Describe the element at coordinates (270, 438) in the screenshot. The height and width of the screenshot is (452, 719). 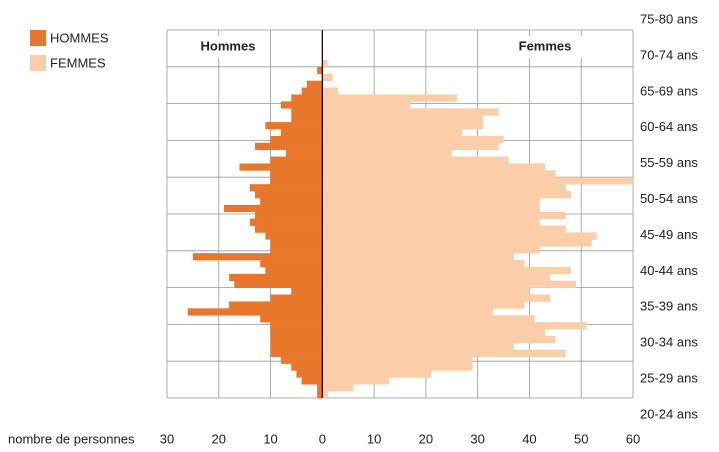
I see `x-tick-label: 10` at that location.